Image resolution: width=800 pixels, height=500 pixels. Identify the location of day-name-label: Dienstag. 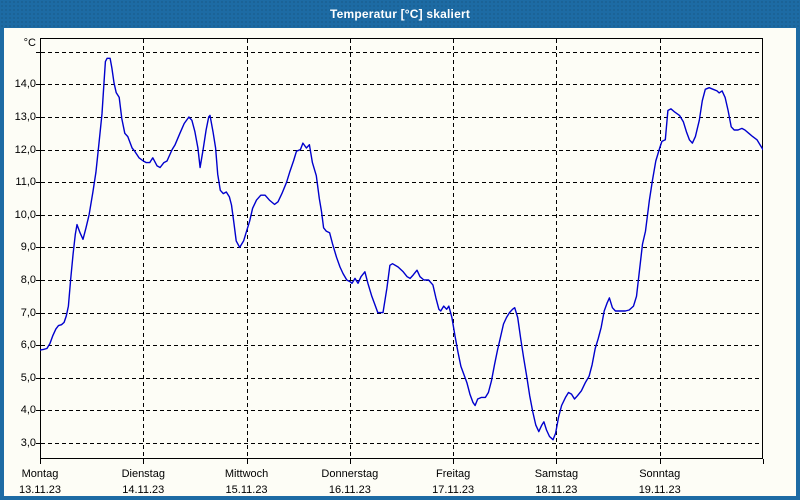
(143, 474).